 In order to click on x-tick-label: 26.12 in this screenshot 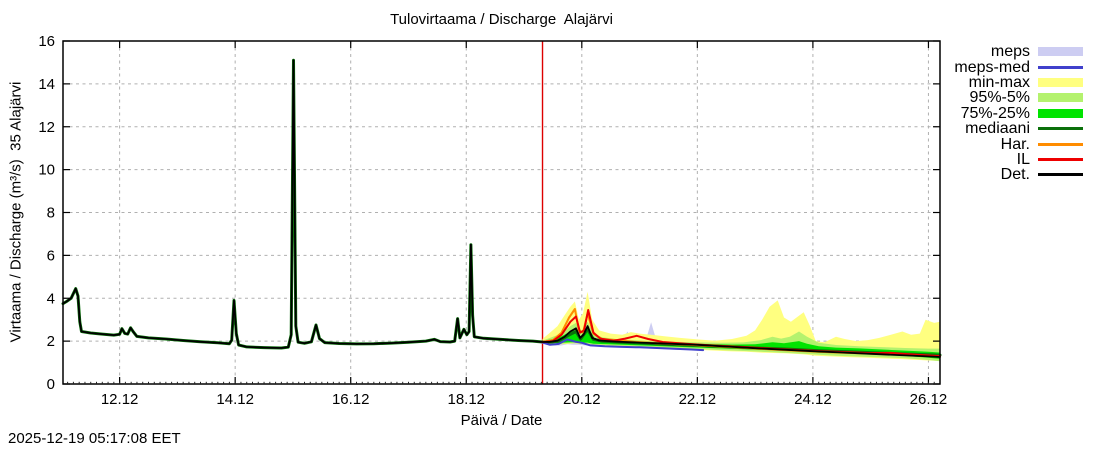, I will do `click(929, 399)`.